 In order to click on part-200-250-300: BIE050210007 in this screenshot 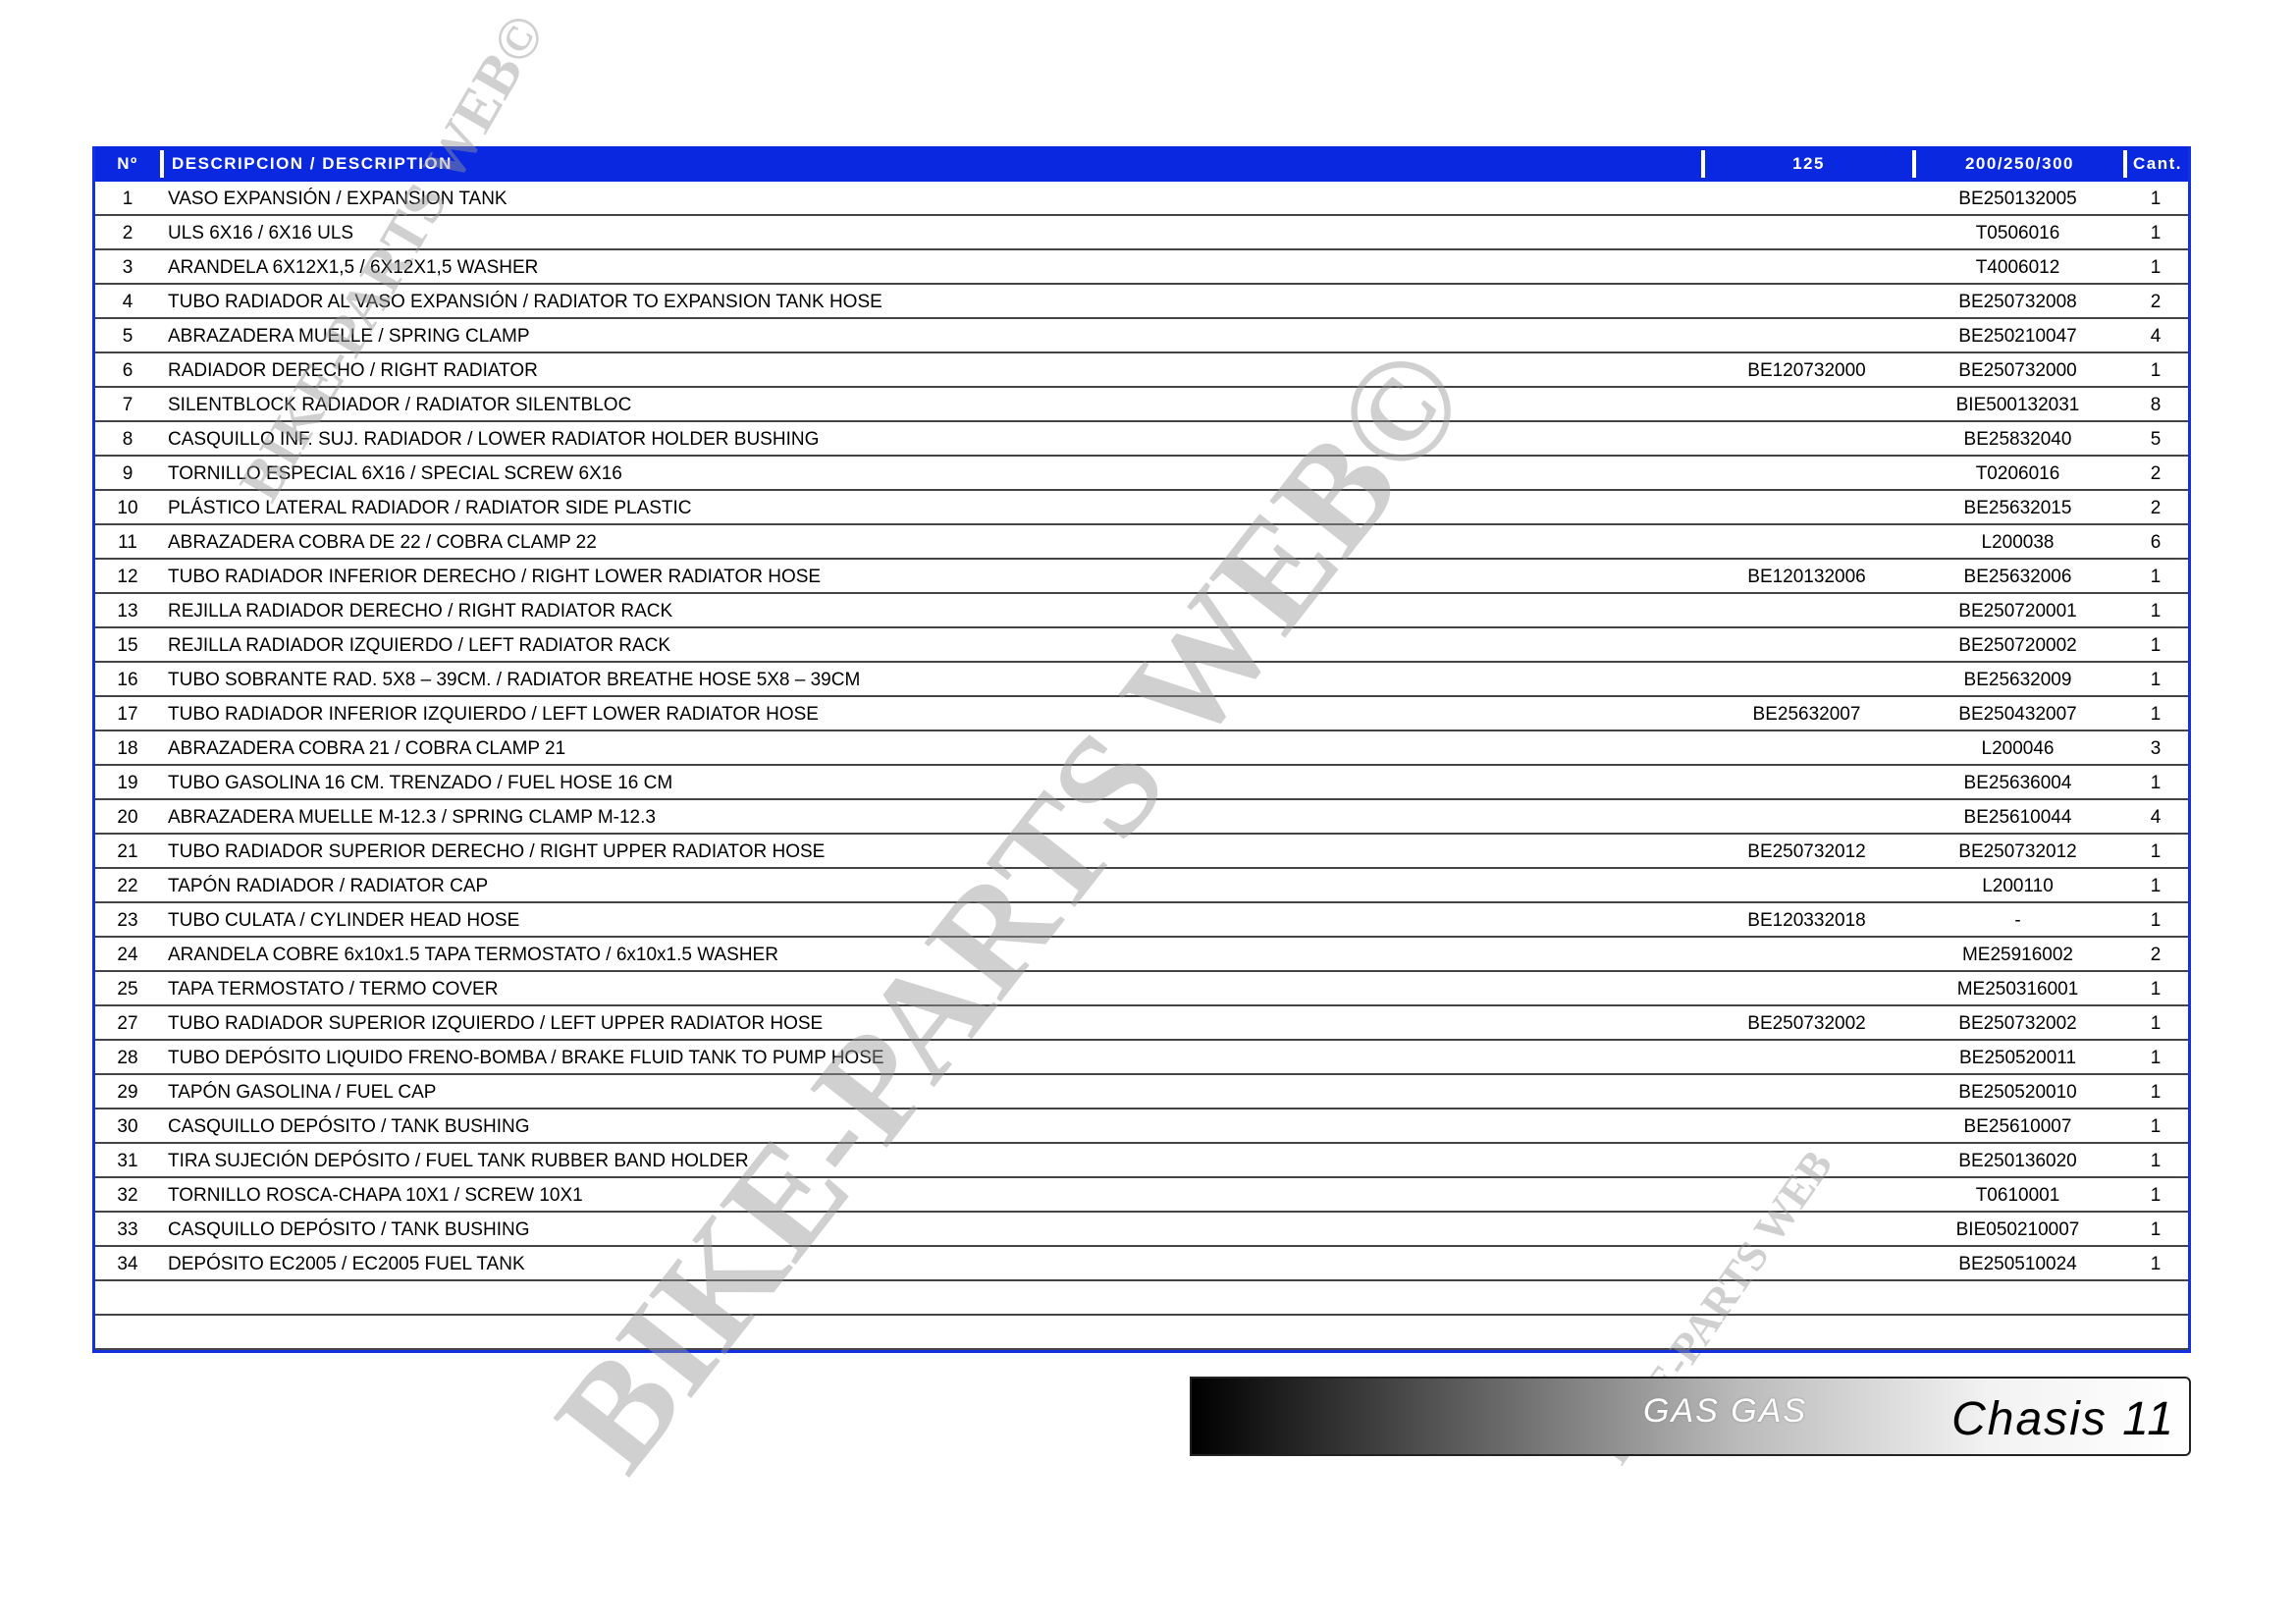, I will do `click(2018, 1229)`.